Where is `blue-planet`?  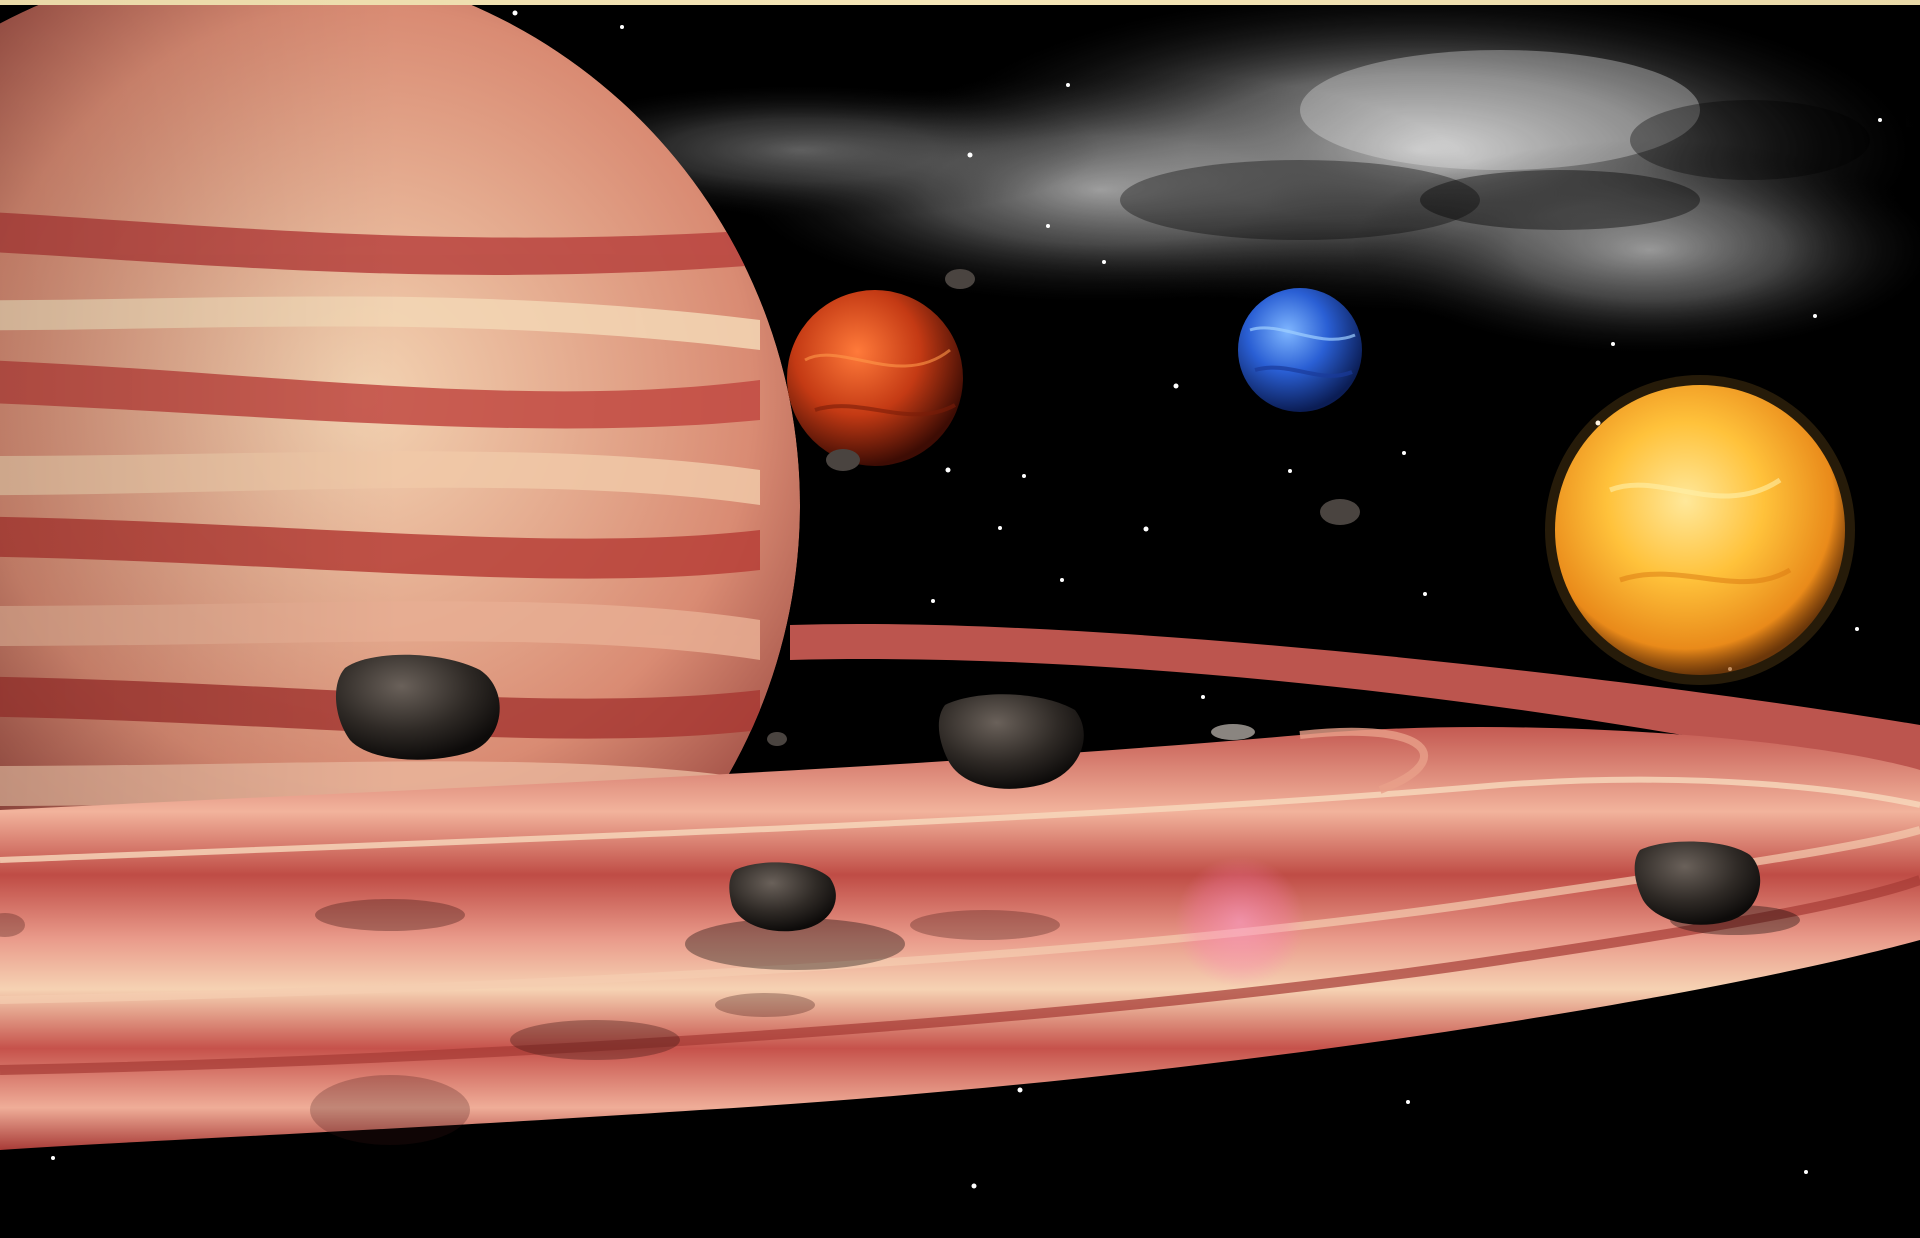
blue-planet is located at coordinates (1300, 350).